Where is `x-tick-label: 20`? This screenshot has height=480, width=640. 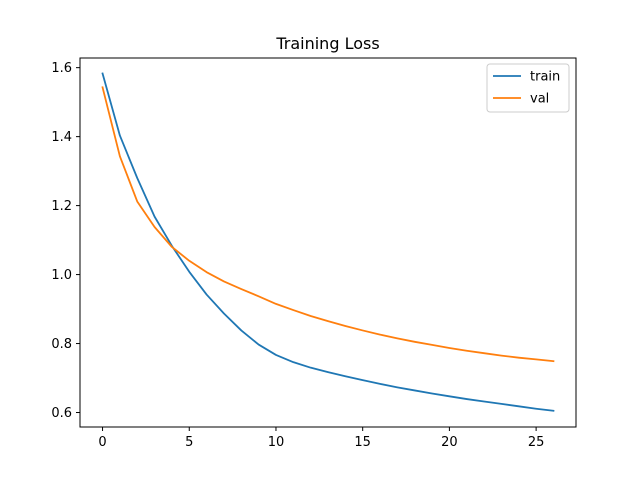
x-tick-label: 20 is located at coordinates (449, 442).